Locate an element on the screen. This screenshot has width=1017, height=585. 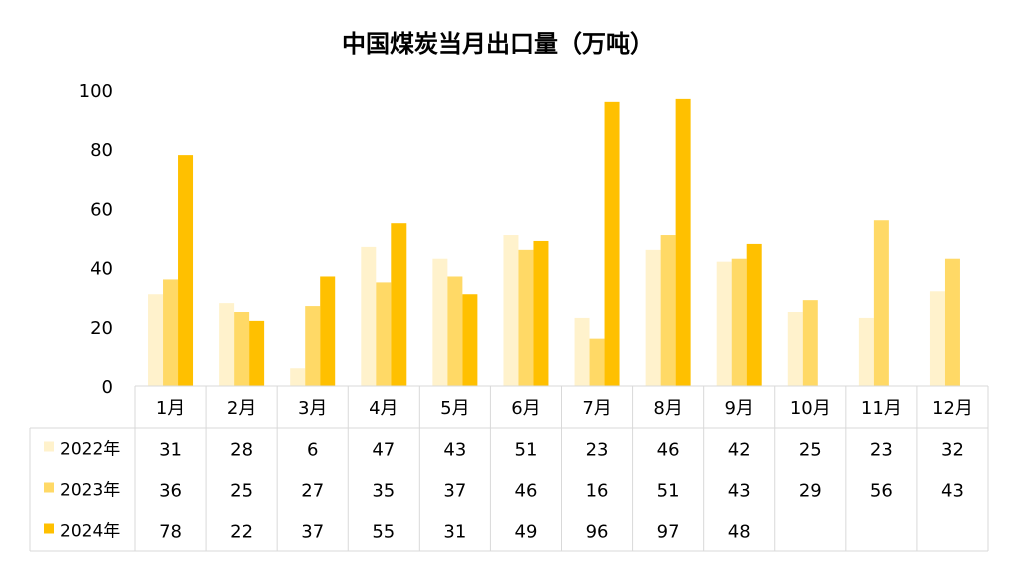
bar-2022年-5月 is located at coordinates (440, 322).